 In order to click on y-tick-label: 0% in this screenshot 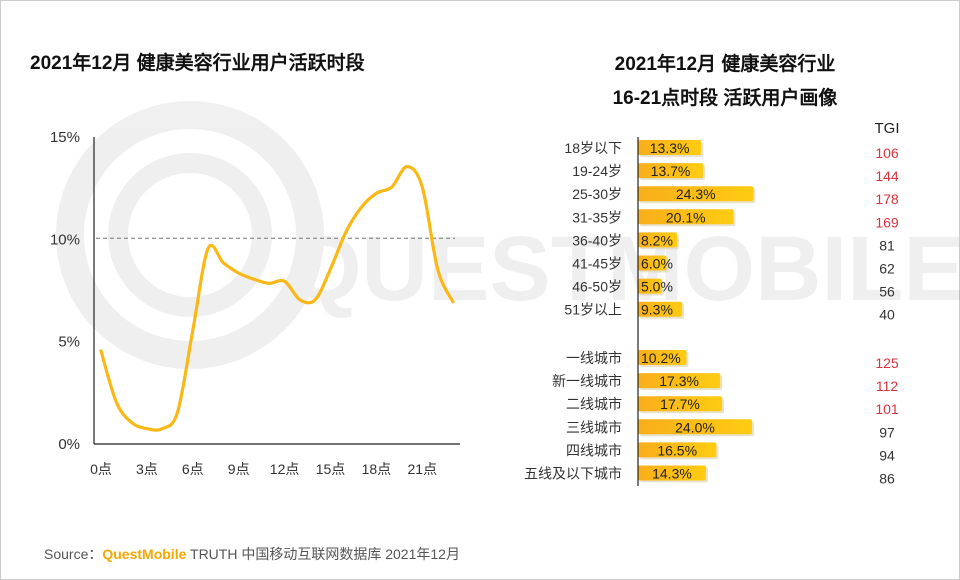, I will do `click(69, 444)`.